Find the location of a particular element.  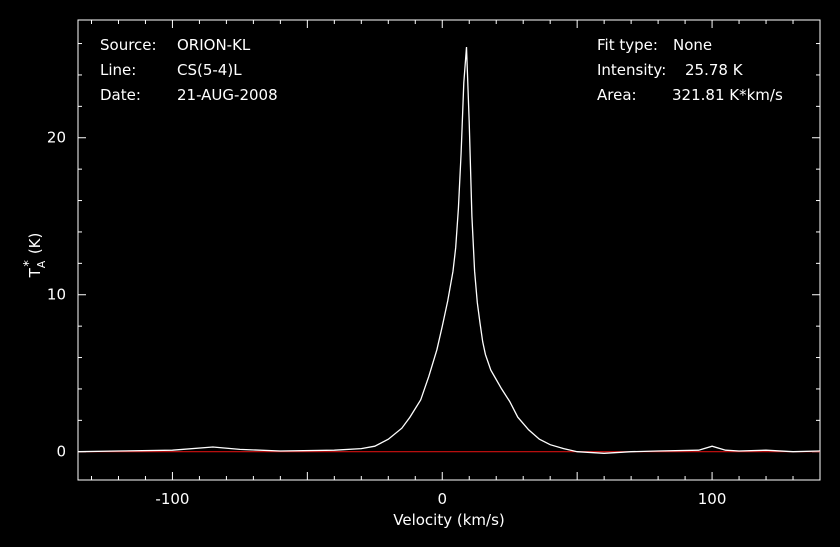

y-axis-label-main: T is located at coordinates (35, 272).